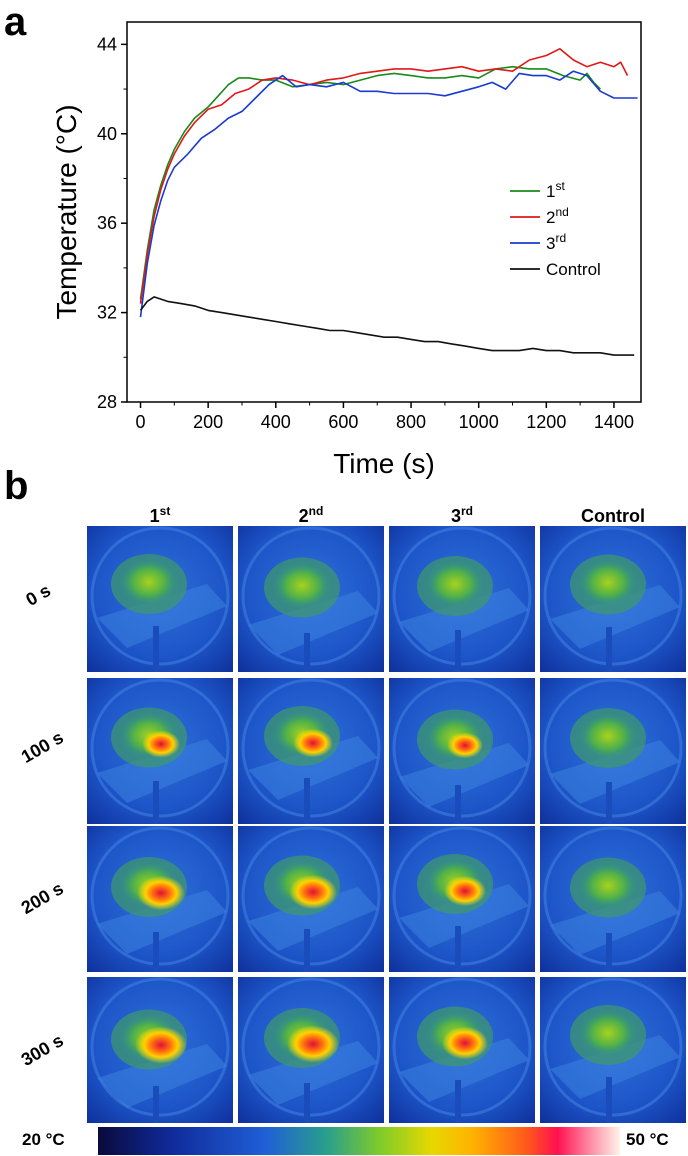 The width and height of the screenshot is (688, 1156). Describe the element at coordinates (411, 422) in the screenshot. I see `x-tick-label: 800` at that location.